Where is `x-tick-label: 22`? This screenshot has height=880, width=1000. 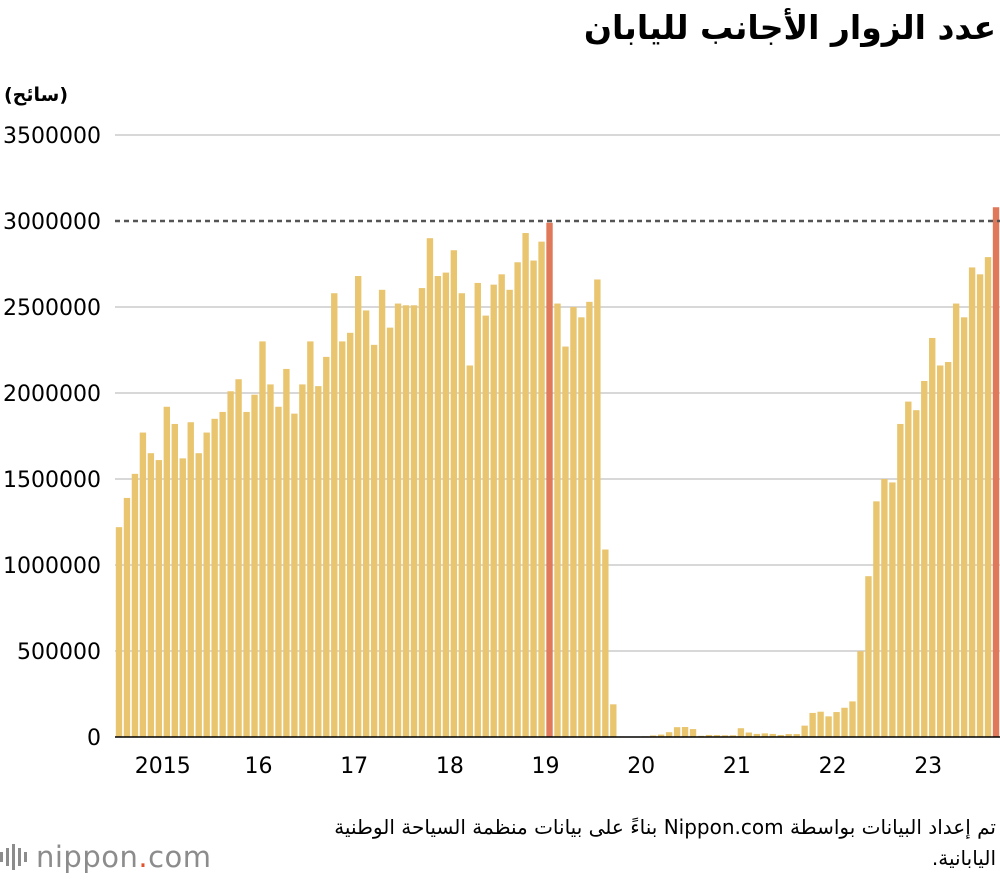 x-tick-label: 22 is located at coordinates (833, 766).